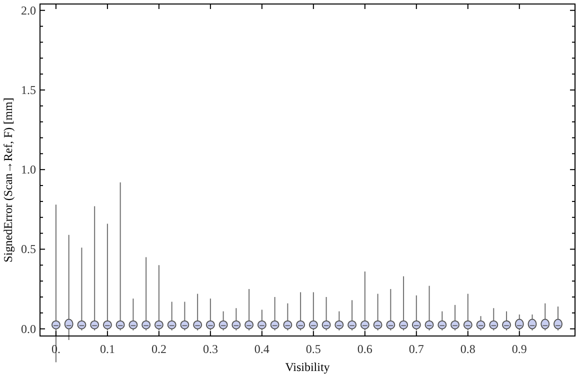 This screenshot has width=576, height=375. What do you see at coordinates (468, 349) in the screenshot?
I see `x-tick-label: 0.8` at bounding box center [468, 349].